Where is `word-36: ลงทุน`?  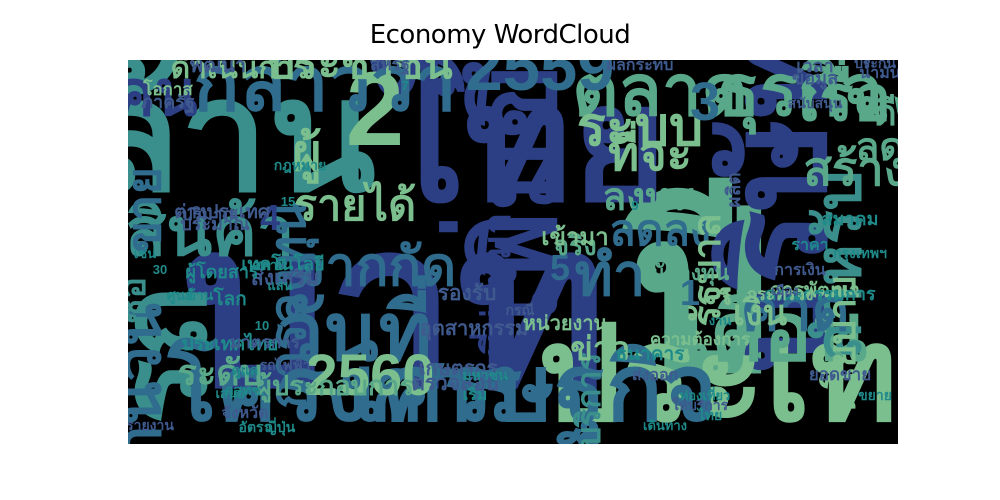 word-36: ลงทุน is located at coordinates (650, 198).